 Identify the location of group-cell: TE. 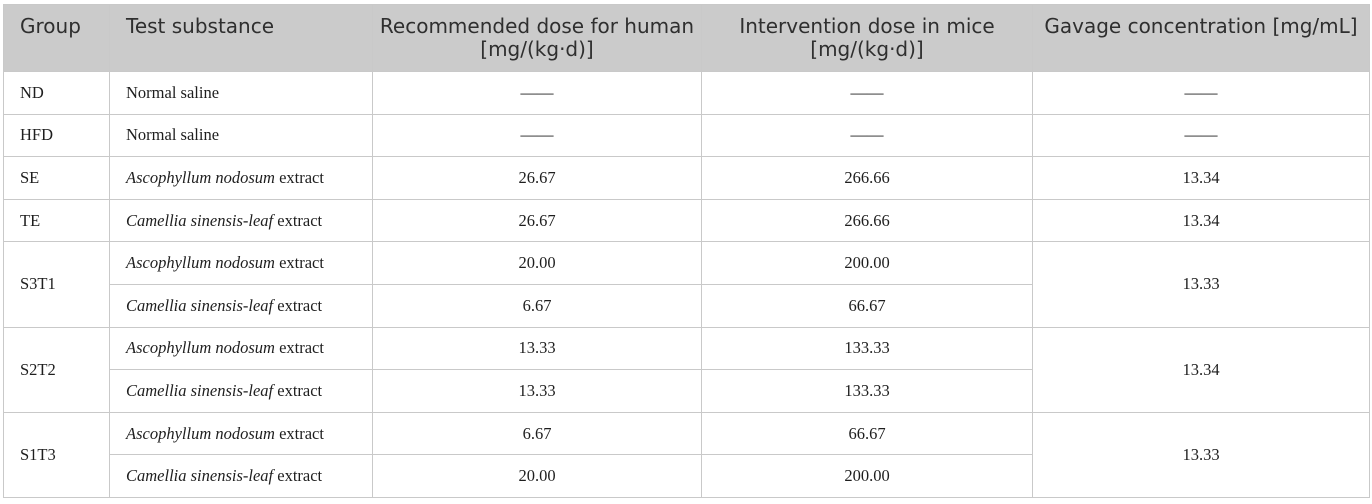
(56, 220).